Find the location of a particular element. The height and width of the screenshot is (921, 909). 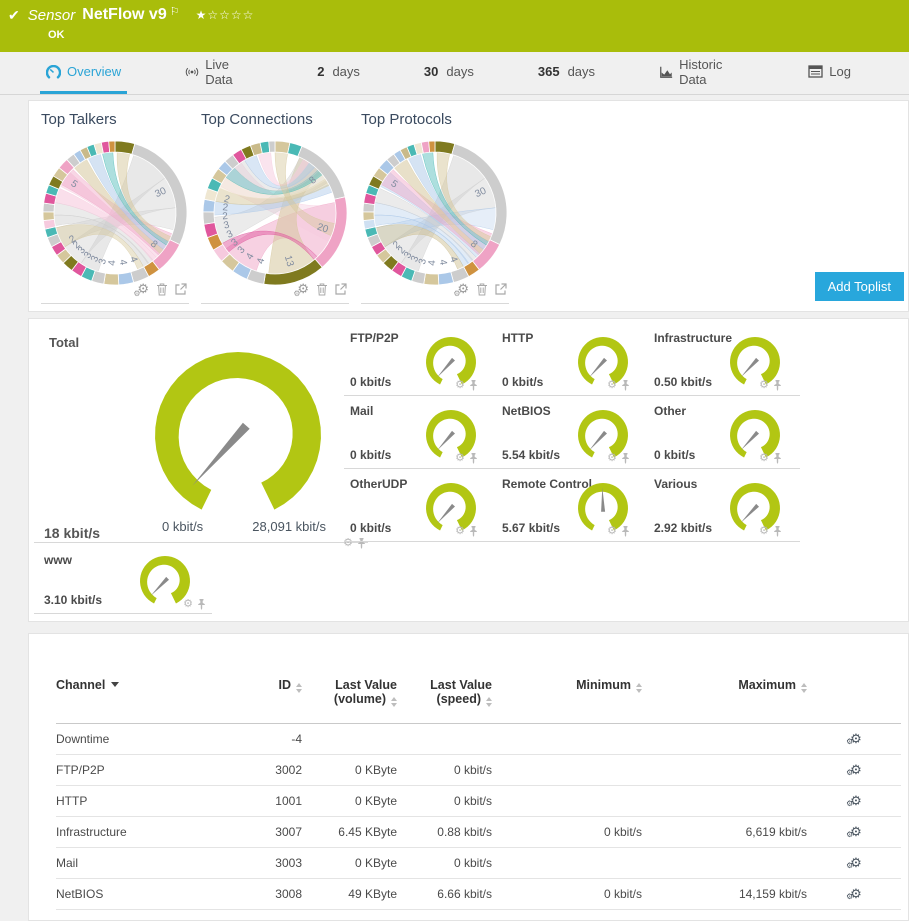

table-row: Mail 3003 0 KByte 0 kbit/s ⚙ ⚙ is located at coordinates (478, 863).